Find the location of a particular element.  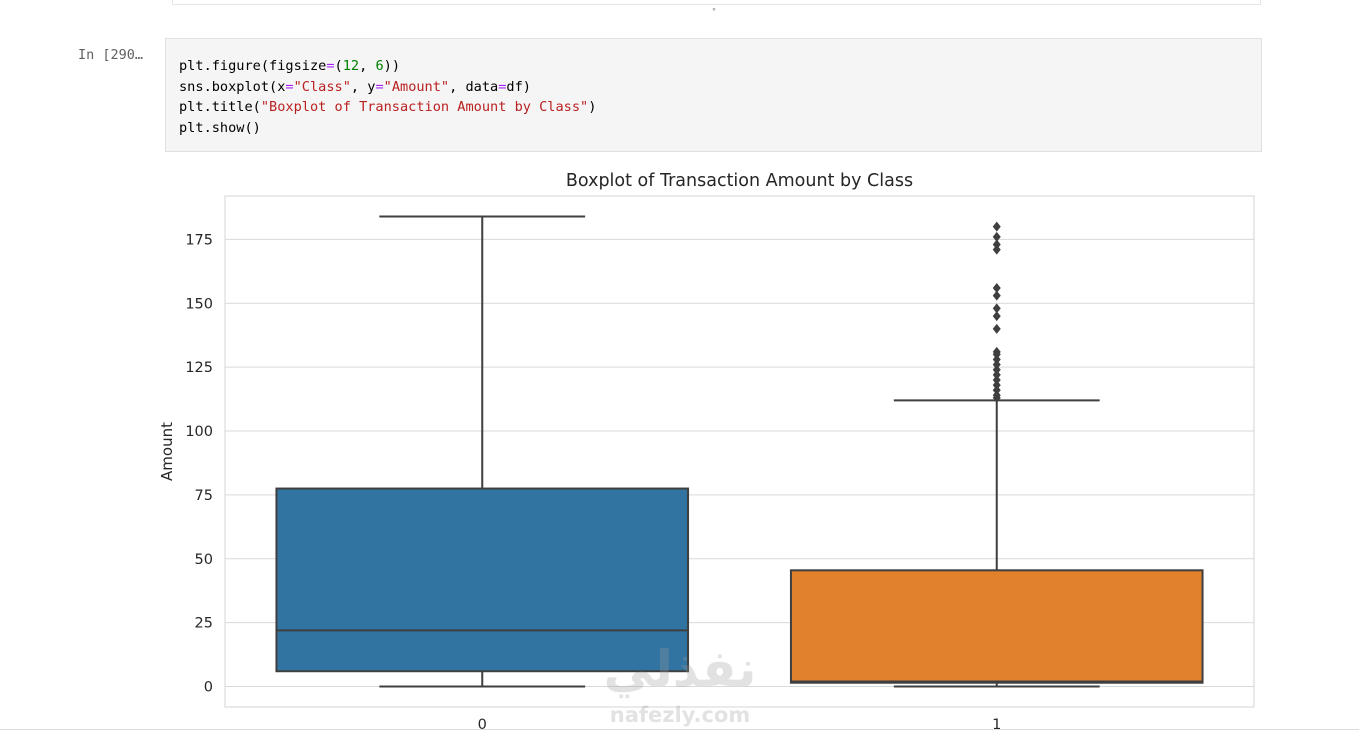

code-token: , is located at coordinates (367, 66).